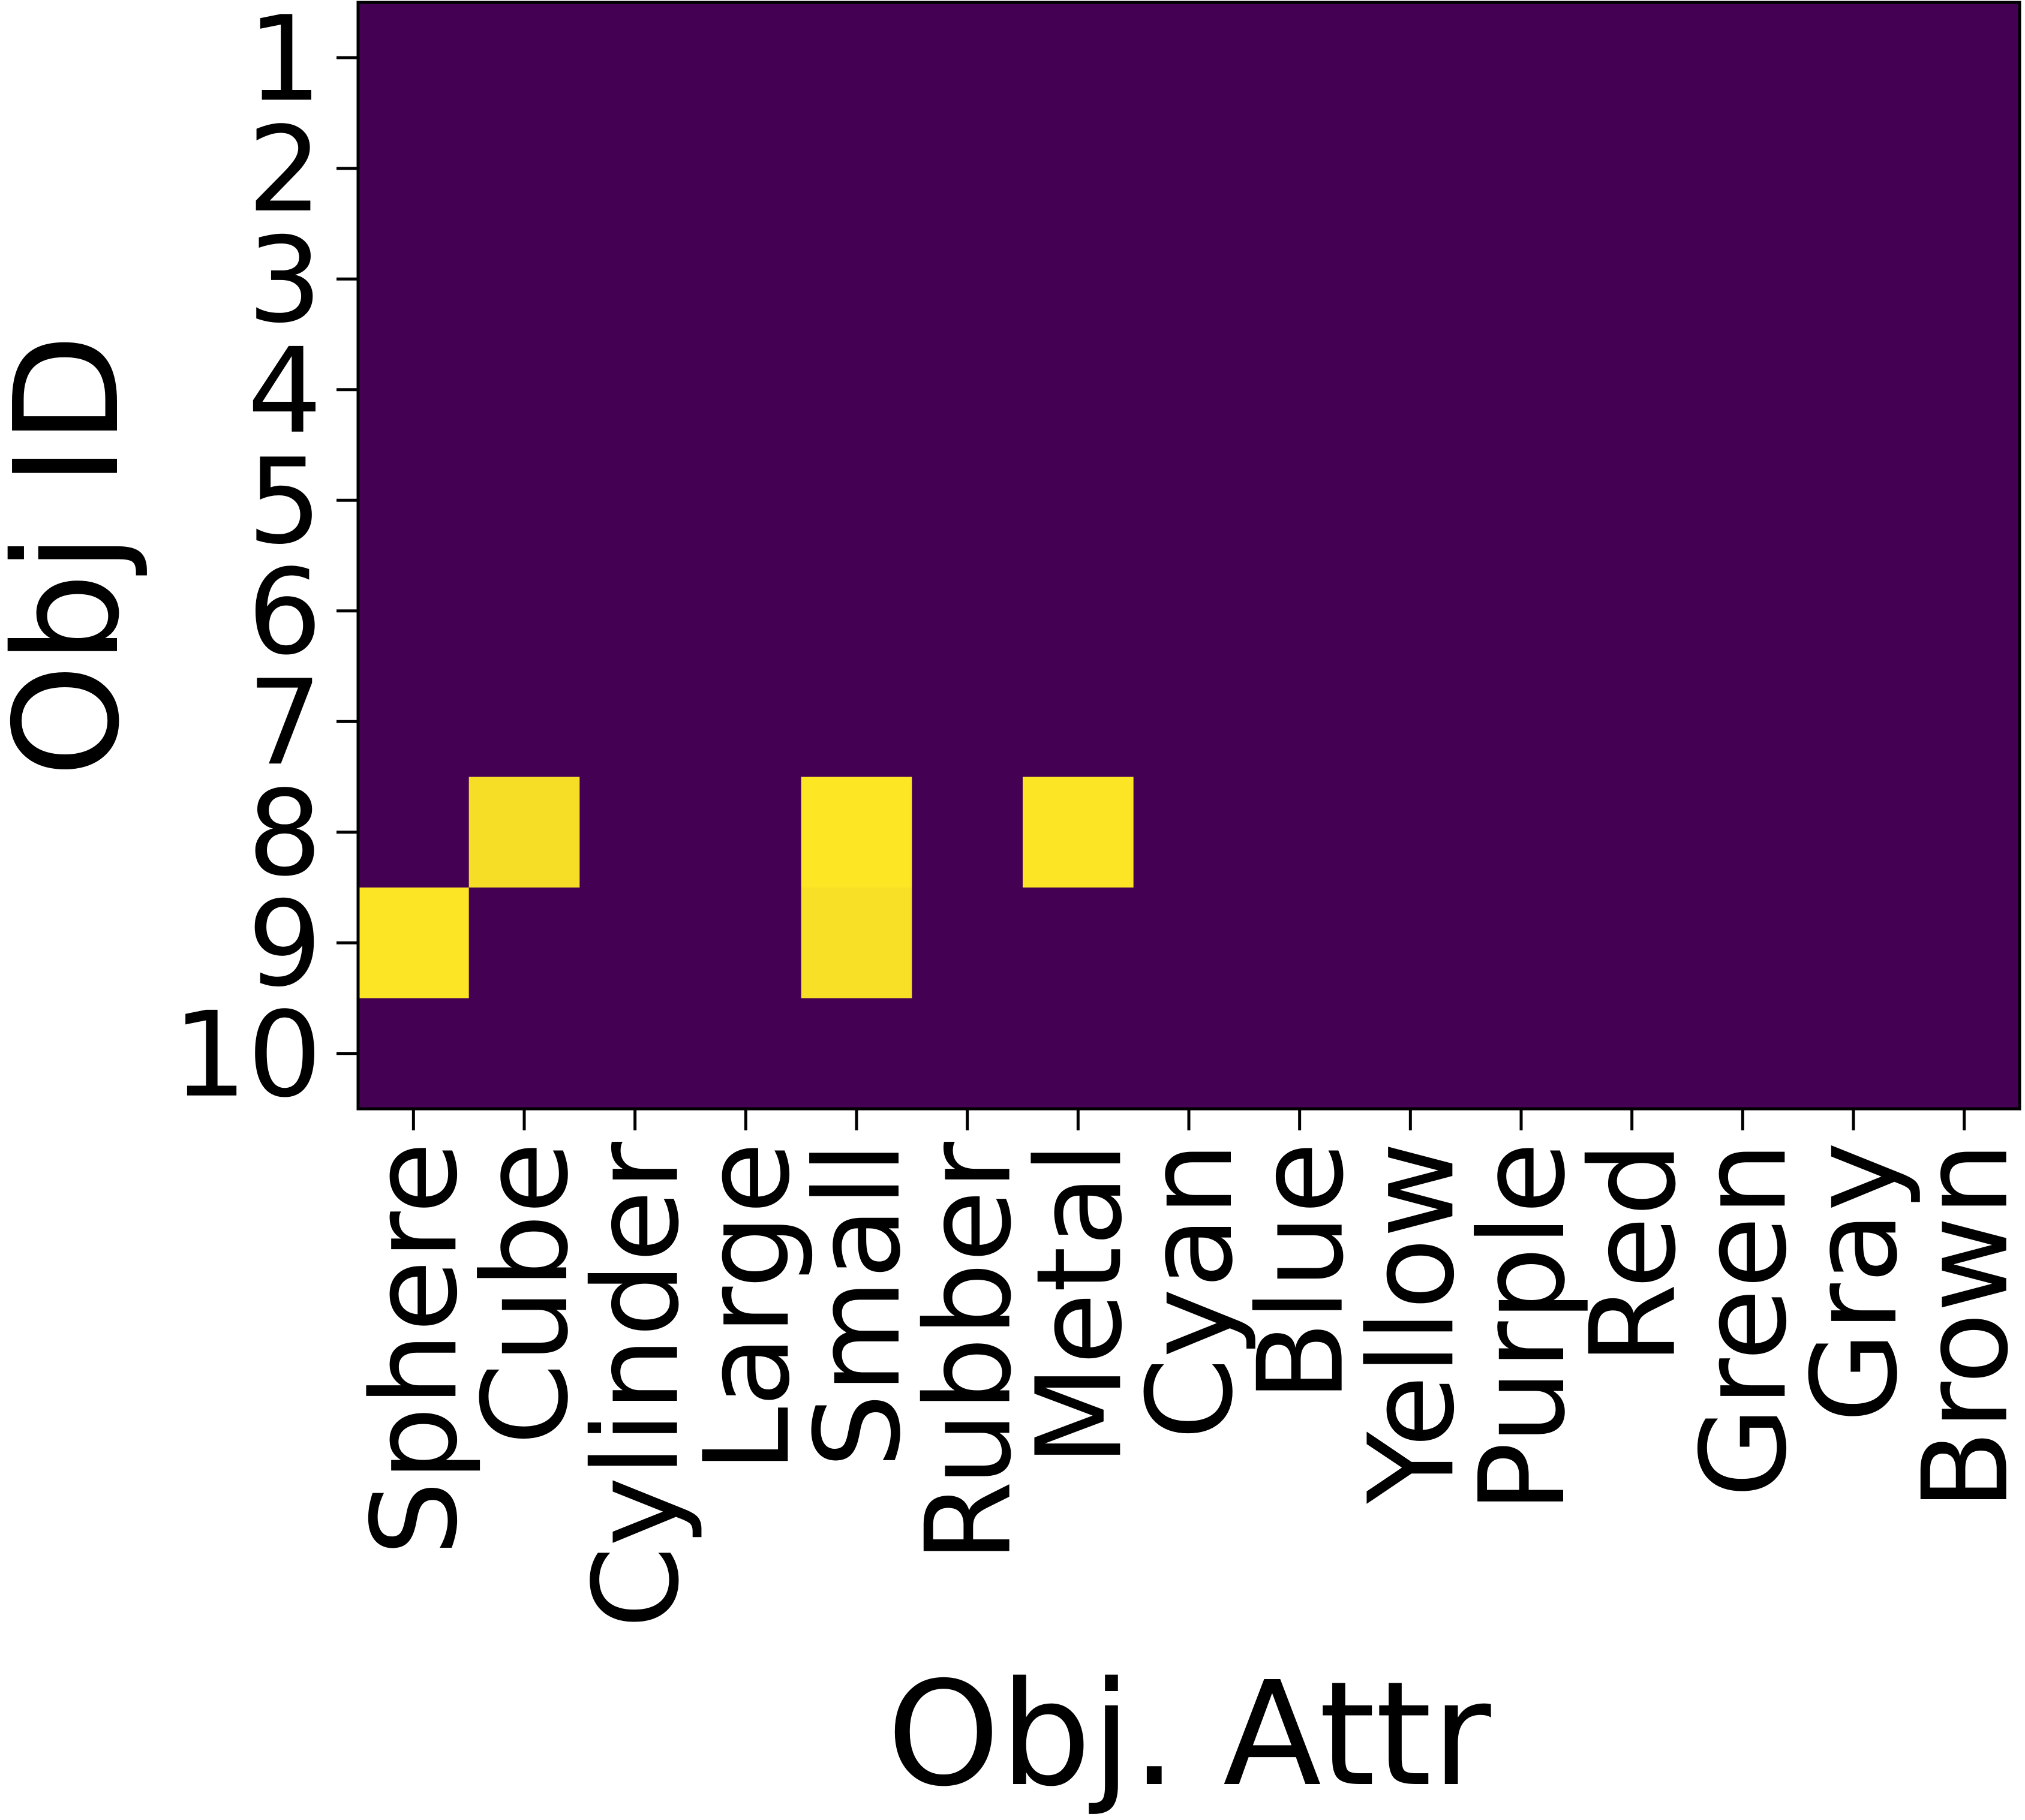 This screenshot has height=1820, width=2025. Describe the element at coordinates (284, 391) in the screenshot. I see `y-tick-label: 4` at that location.